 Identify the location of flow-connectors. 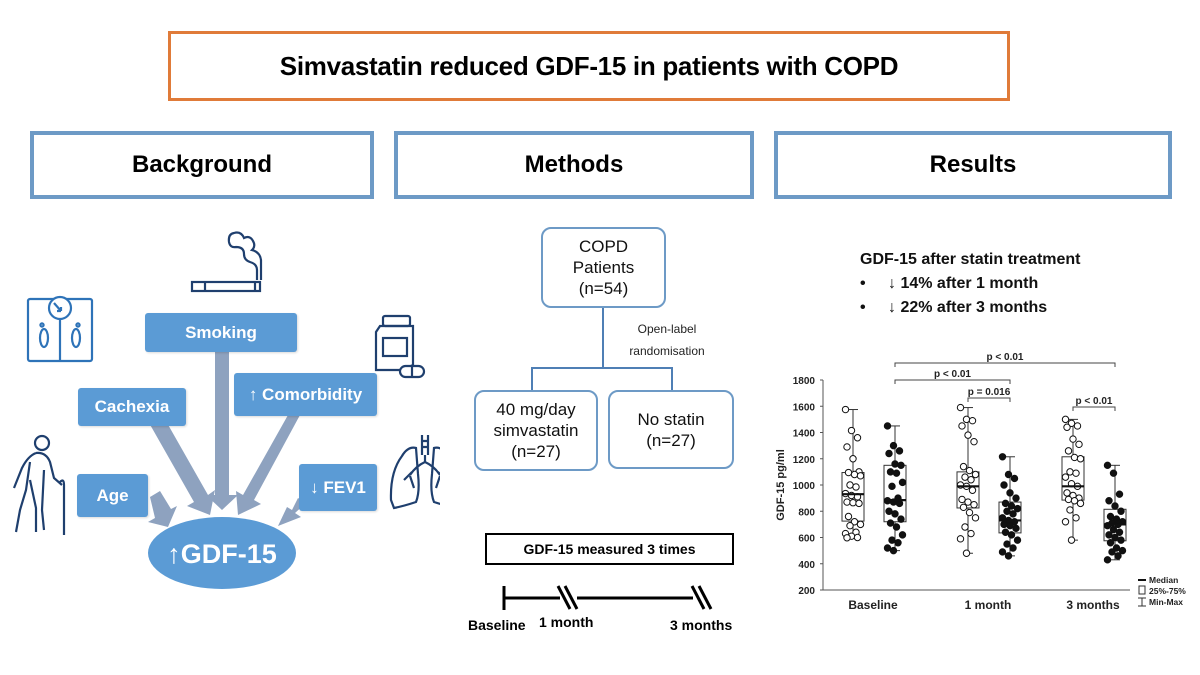
(602, 348).